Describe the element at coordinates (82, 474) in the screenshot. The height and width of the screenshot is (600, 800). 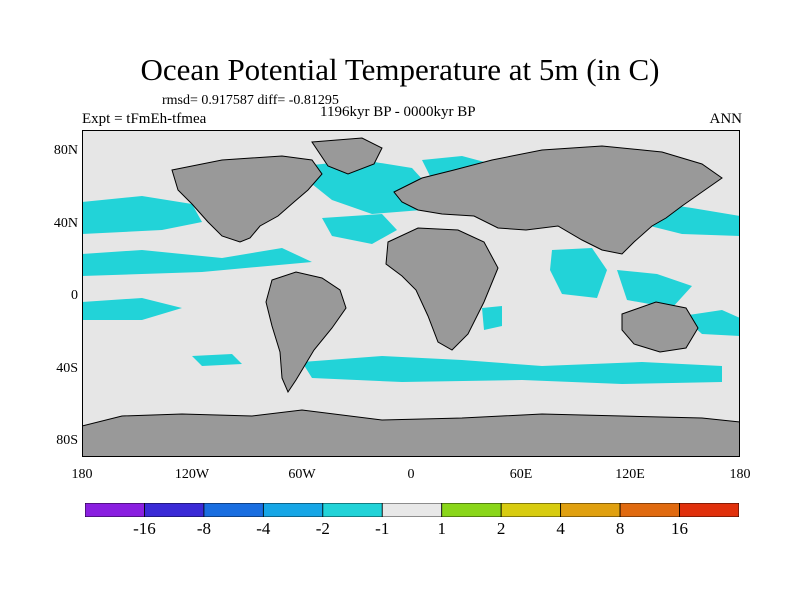
I see `x-tick-180w: 180` at that location.